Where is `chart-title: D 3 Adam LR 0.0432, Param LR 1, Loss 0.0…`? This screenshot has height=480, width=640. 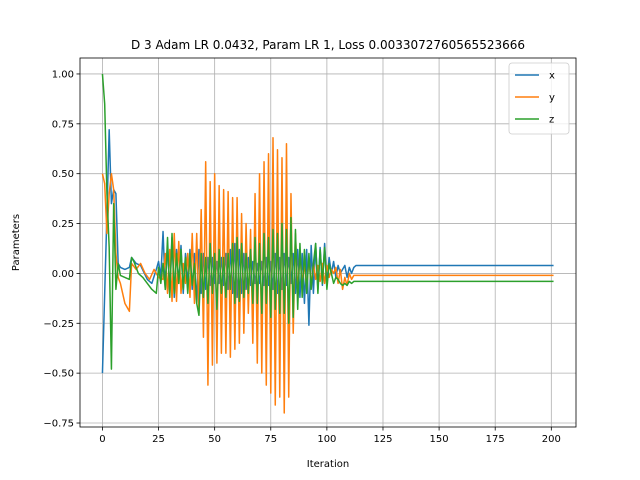 chart-title: D 3 Adam LR 0.0432, Param LR 1, Loss 0.0… is located at coordinates (328, 45).